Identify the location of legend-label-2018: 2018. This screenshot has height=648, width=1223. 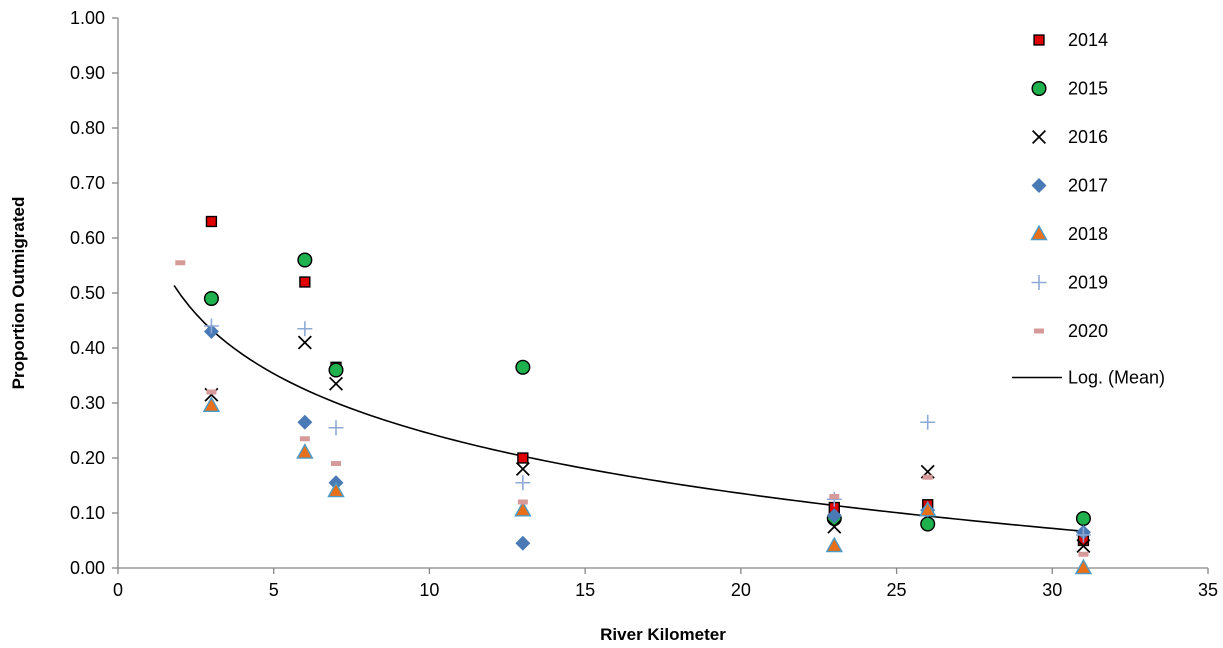
(1088, 234).